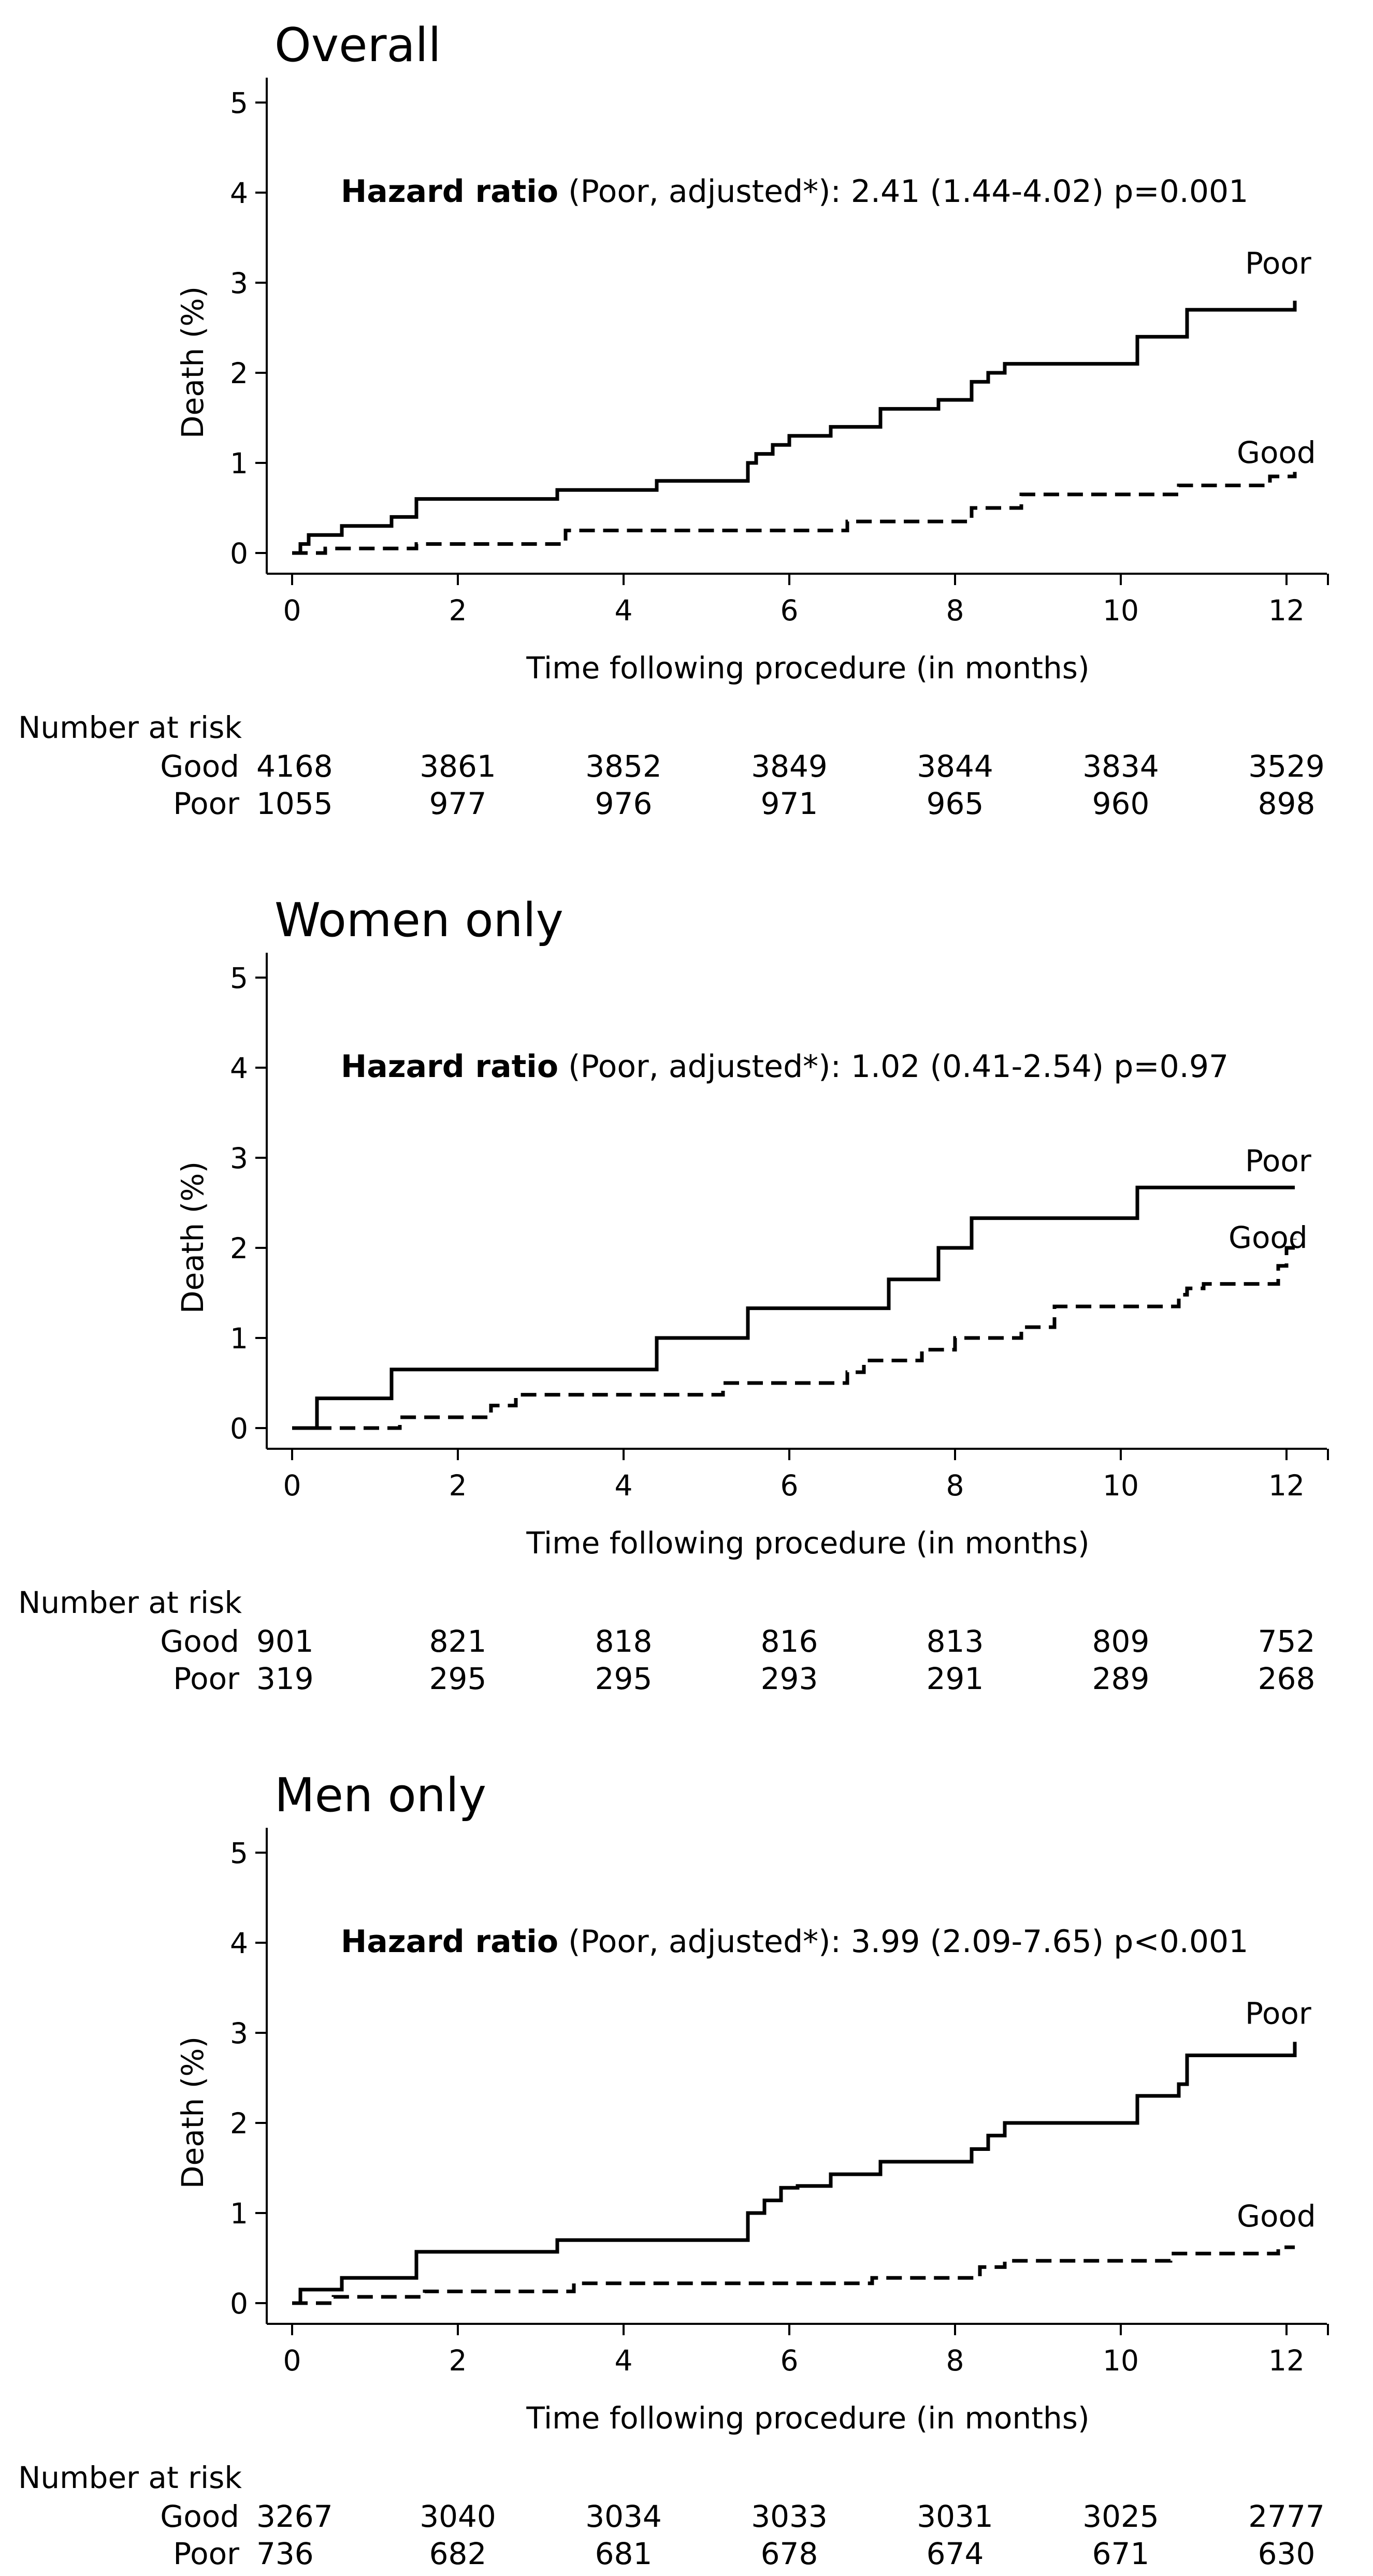 This screenshot has height=2576, width=1373. Describe the element at coordinates (294, 804) in the screenshot. I see `risk-value-poor: 1055` at that location.